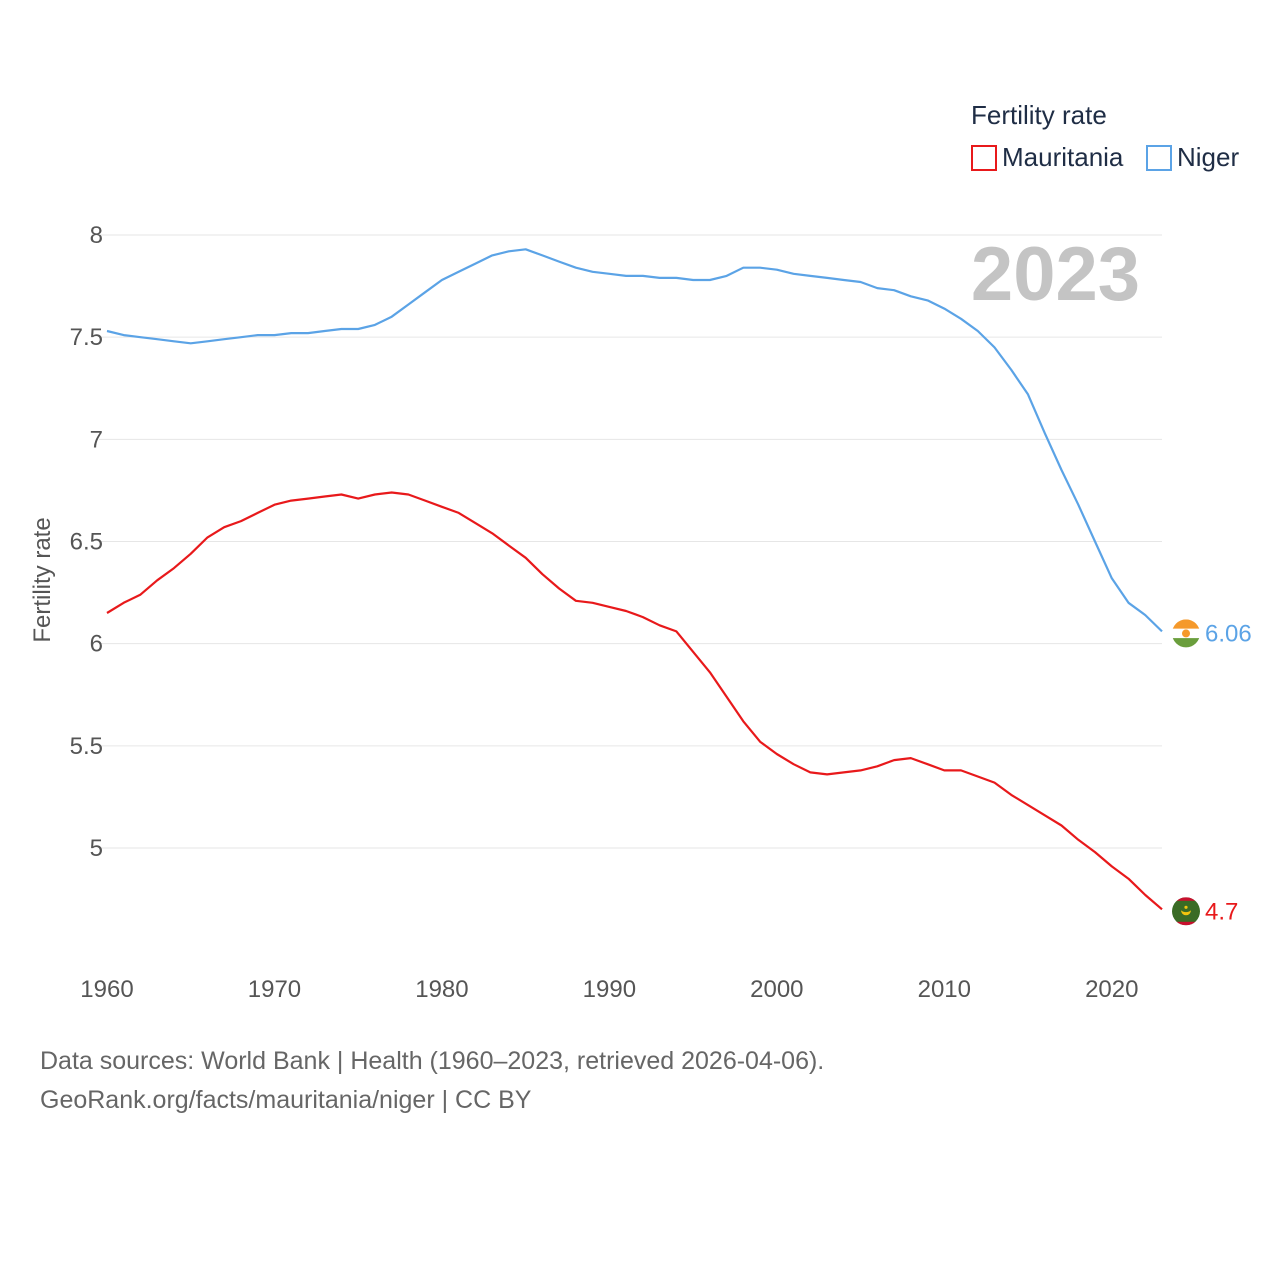  What do you see at coordinates (1063, 157) in the screenshot?
I see `legend-label-mauritania: Mauritania` at bounding box center [1063, 157].